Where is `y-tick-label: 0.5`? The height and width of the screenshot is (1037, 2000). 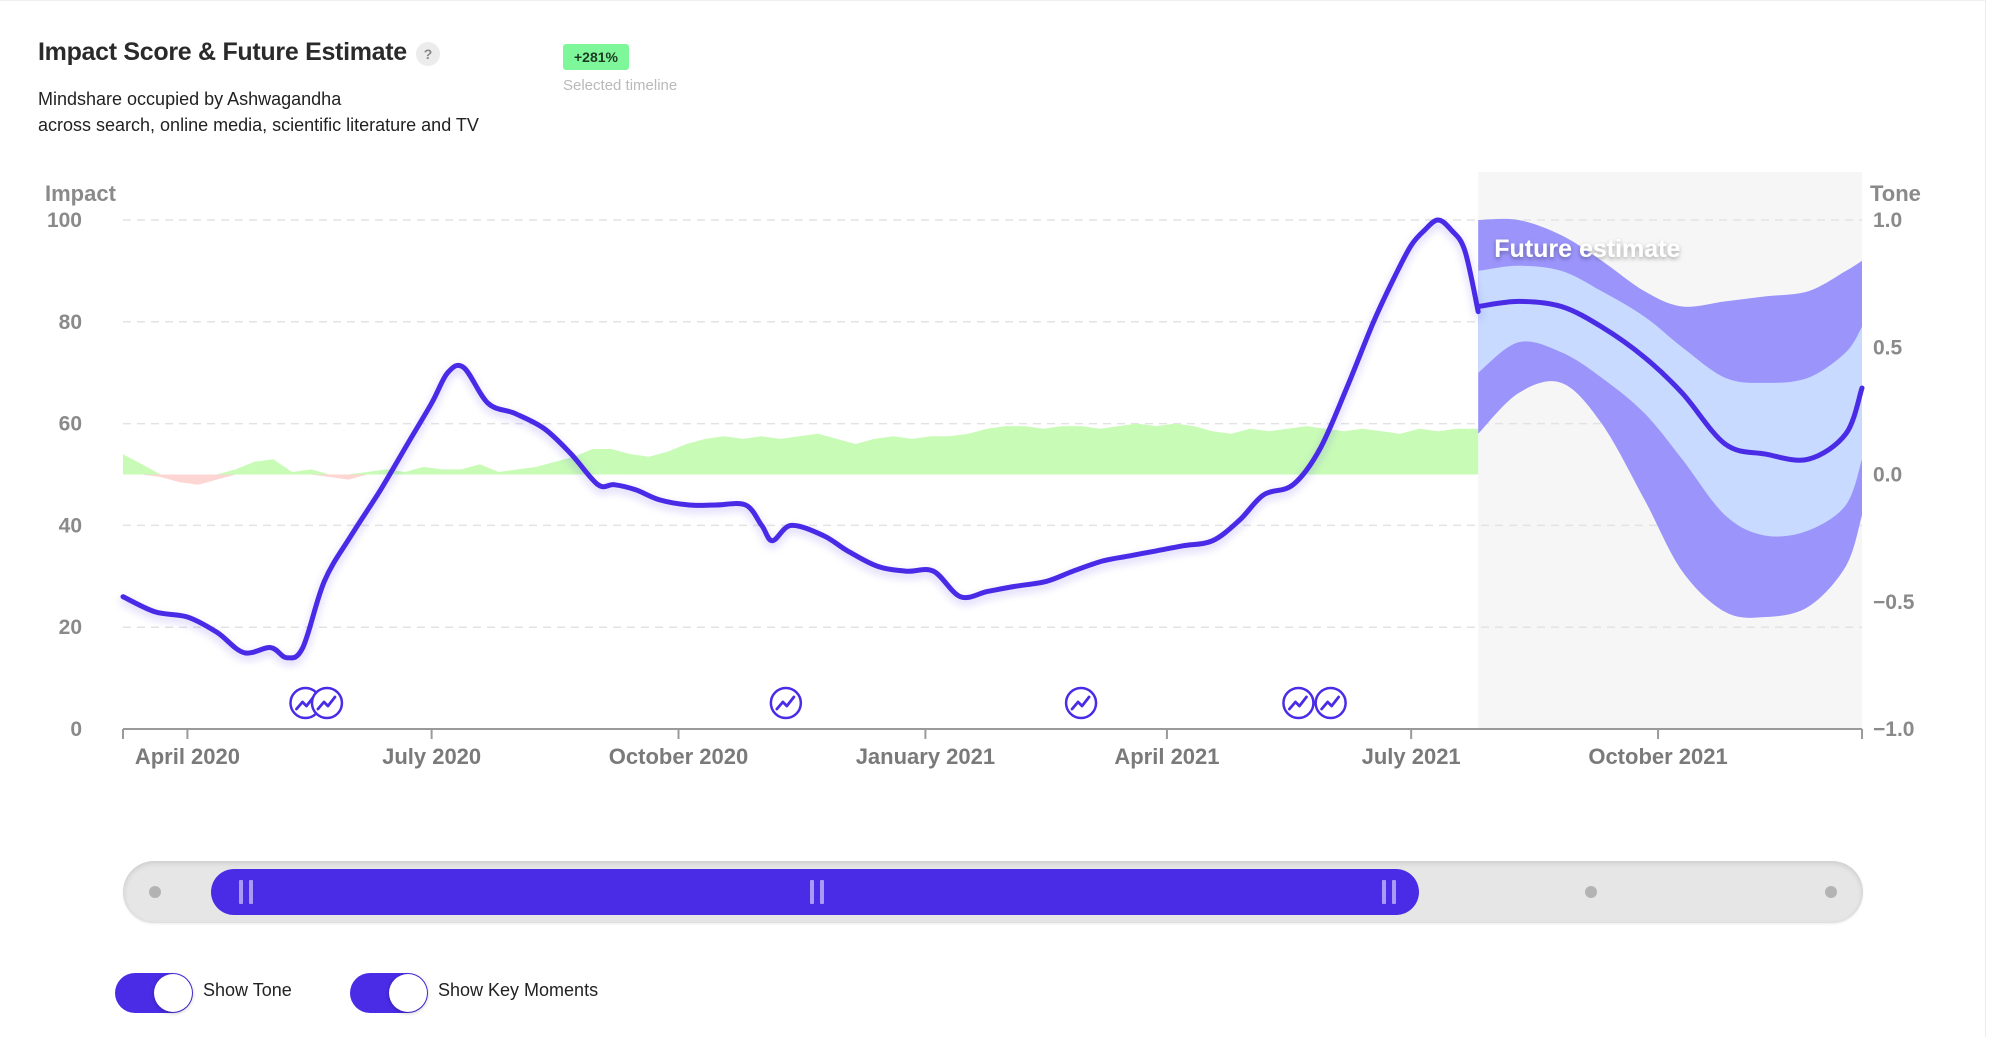
y-tick-label: 0.5 is located at coordinates (1888, 347).